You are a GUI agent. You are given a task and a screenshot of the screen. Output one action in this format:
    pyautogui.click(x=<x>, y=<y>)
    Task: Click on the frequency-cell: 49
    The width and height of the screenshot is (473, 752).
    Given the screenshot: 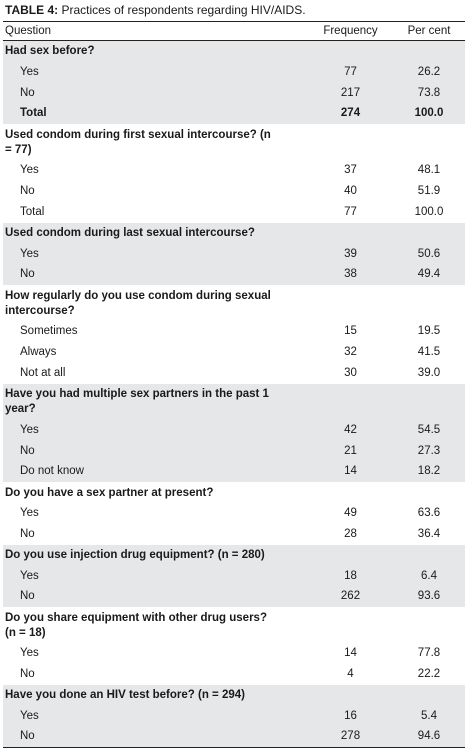 What is the action you would take?
    pyautogui.click(x=350, y=513)
    